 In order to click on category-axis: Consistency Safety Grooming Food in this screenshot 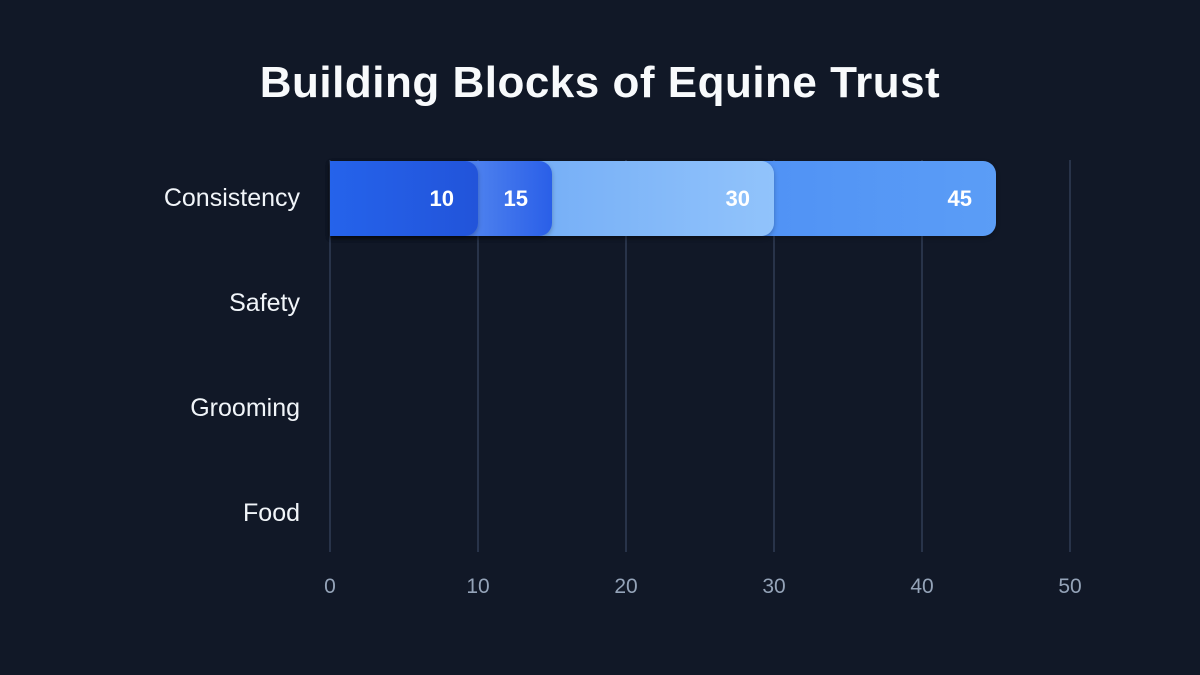, I will do `click(150, 356)`.